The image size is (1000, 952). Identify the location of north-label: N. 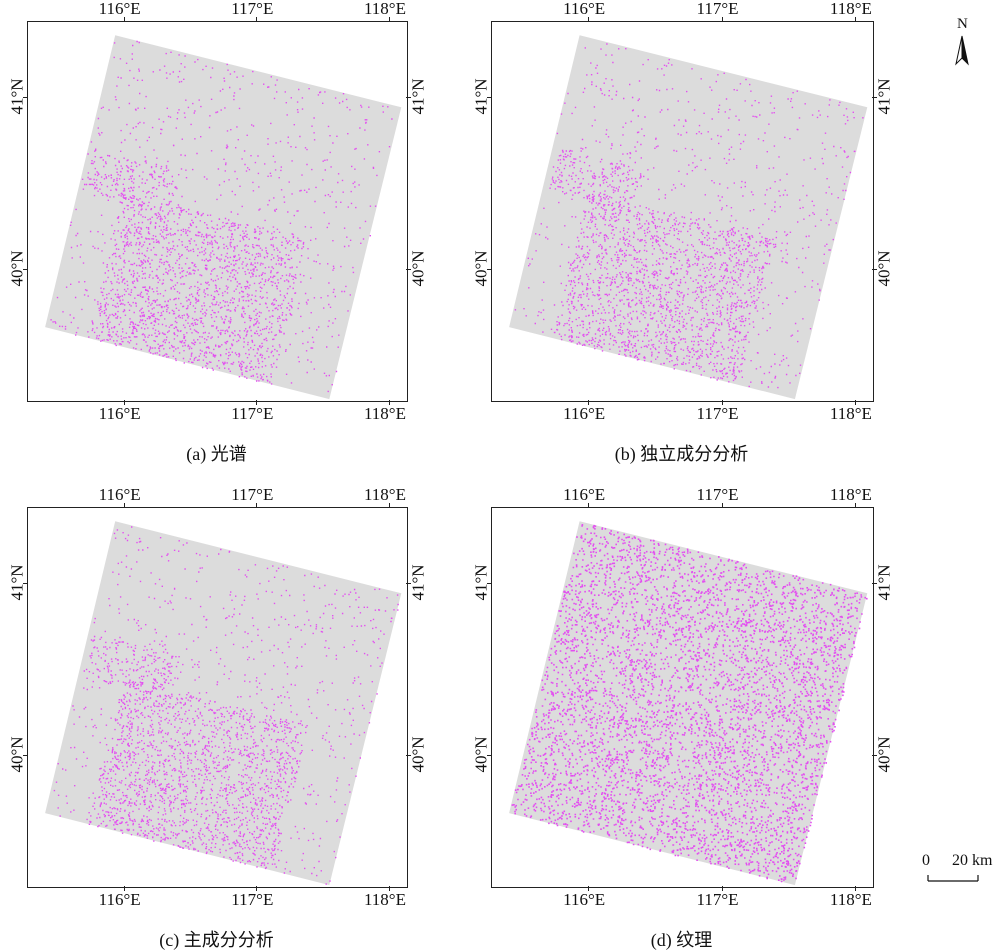
(962, 24).